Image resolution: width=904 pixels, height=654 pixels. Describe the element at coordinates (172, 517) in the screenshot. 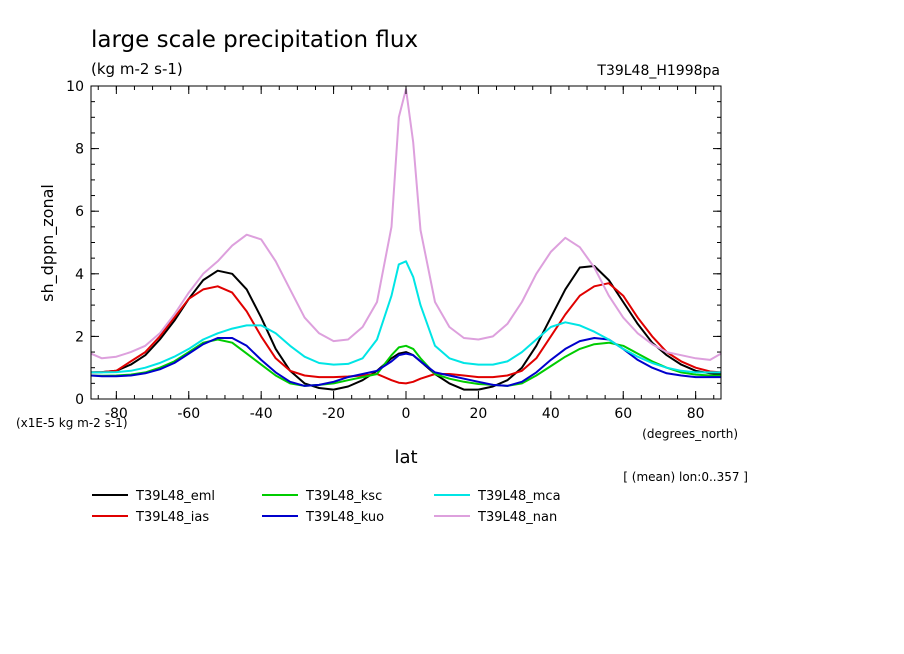

I see `legend-label-T39L48_ias: T39L48_ias` at that location.